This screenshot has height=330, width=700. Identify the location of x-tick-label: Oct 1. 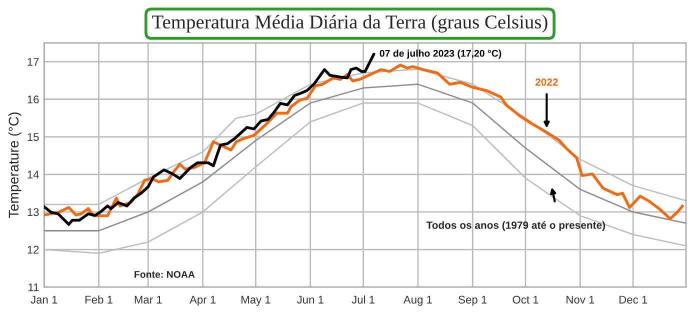
(525, 300).